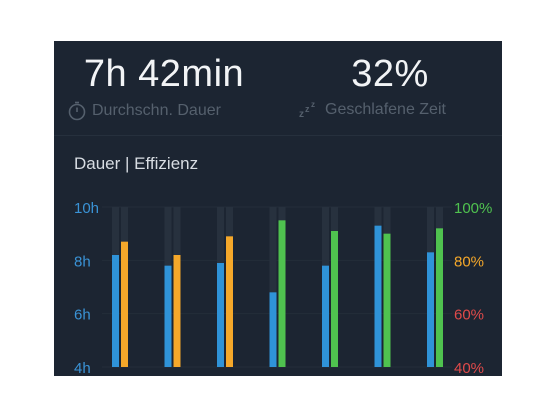 This screenshot has width=557, height=418. I want to click on left-axis-tick-label: 10h, so click(86, 208).